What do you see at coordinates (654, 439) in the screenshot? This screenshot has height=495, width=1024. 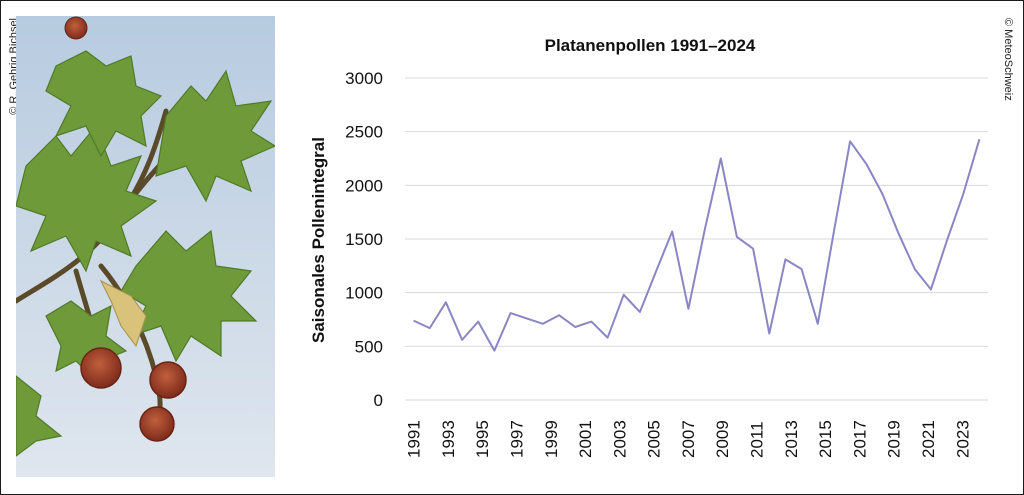 I see `x-tick-label: 2005` at bounding box center [654, 439].